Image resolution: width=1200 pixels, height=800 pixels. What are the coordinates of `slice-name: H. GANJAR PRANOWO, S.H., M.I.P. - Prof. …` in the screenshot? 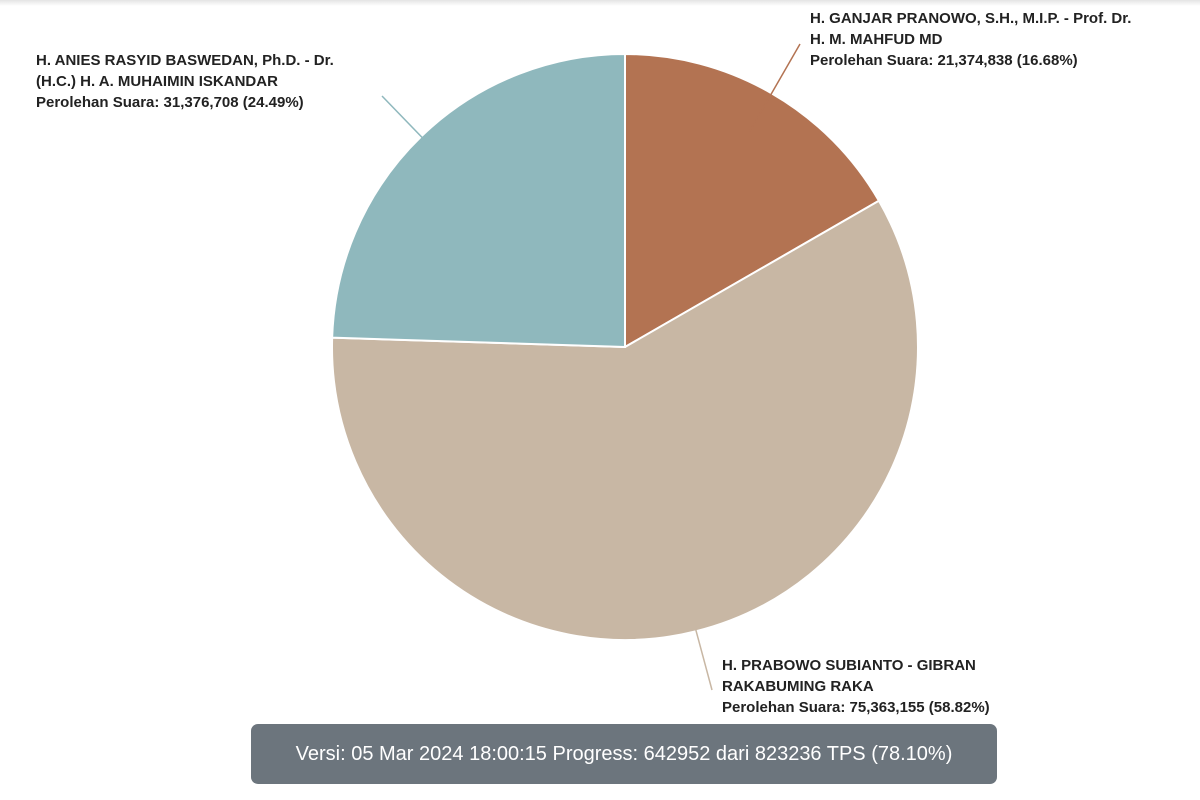 It's located at (971, 29).